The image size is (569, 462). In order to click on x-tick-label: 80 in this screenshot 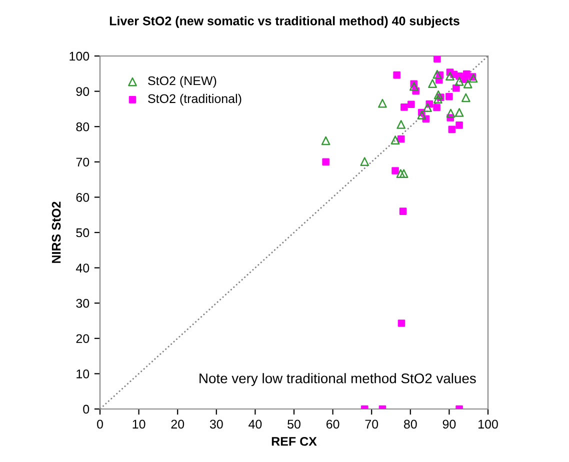, I will do `click(410, 424)`.